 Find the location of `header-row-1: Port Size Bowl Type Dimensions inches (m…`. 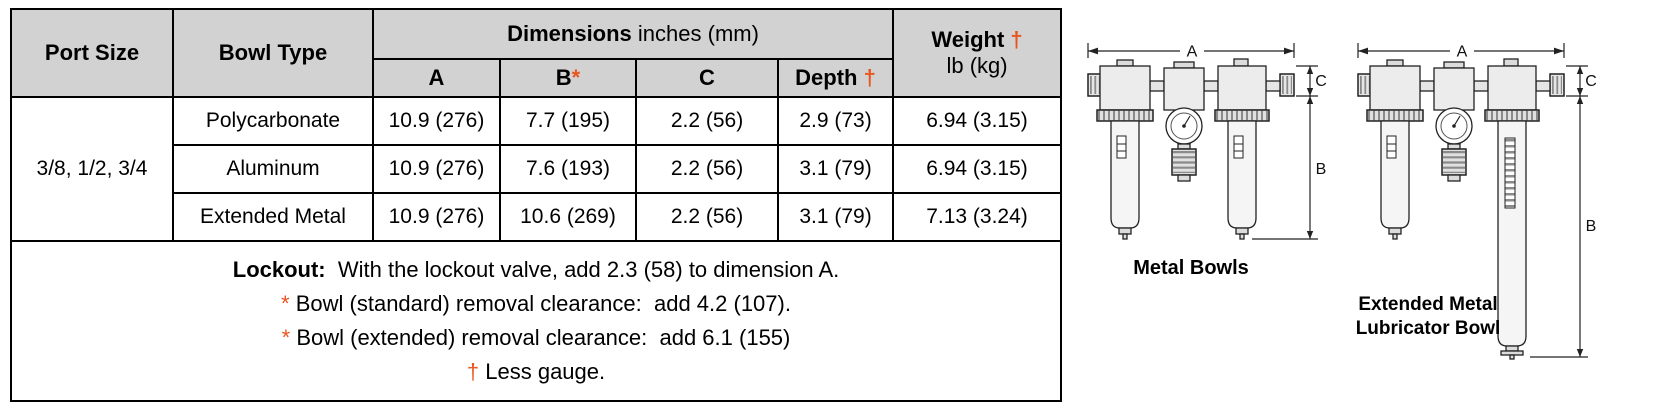

header-row-1: Port Size Bowl Type Dimensions inches (m… is located at coordinates (536, 53).